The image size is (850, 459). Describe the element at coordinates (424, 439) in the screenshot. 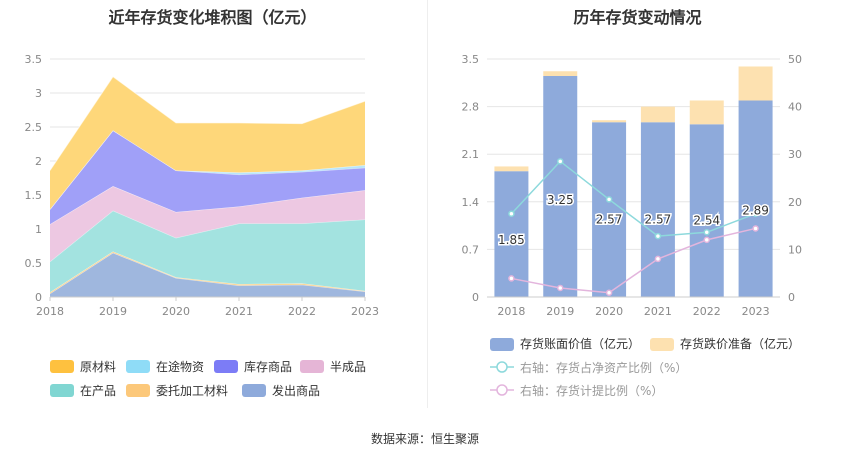

I see `data-source: 数据来源：恒生聚源` at that location.